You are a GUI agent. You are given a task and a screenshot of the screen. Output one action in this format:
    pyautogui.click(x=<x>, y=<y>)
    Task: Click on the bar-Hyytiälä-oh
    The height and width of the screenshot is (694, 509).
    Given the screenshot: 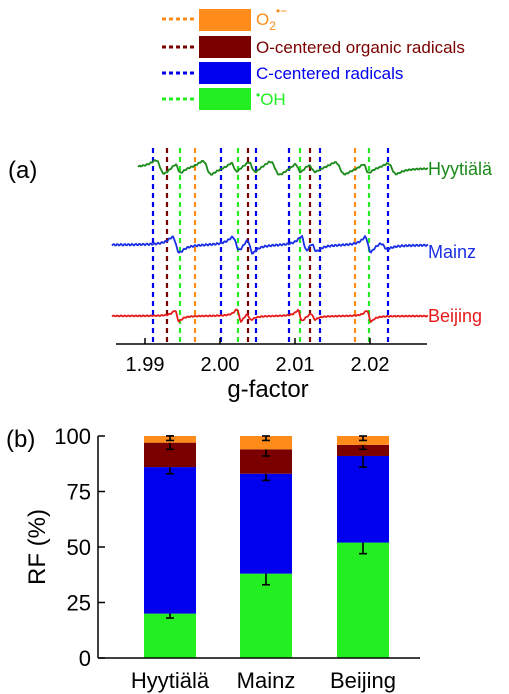 What is the action you would take?
    pyautogui.click(x=170, y=635)
    